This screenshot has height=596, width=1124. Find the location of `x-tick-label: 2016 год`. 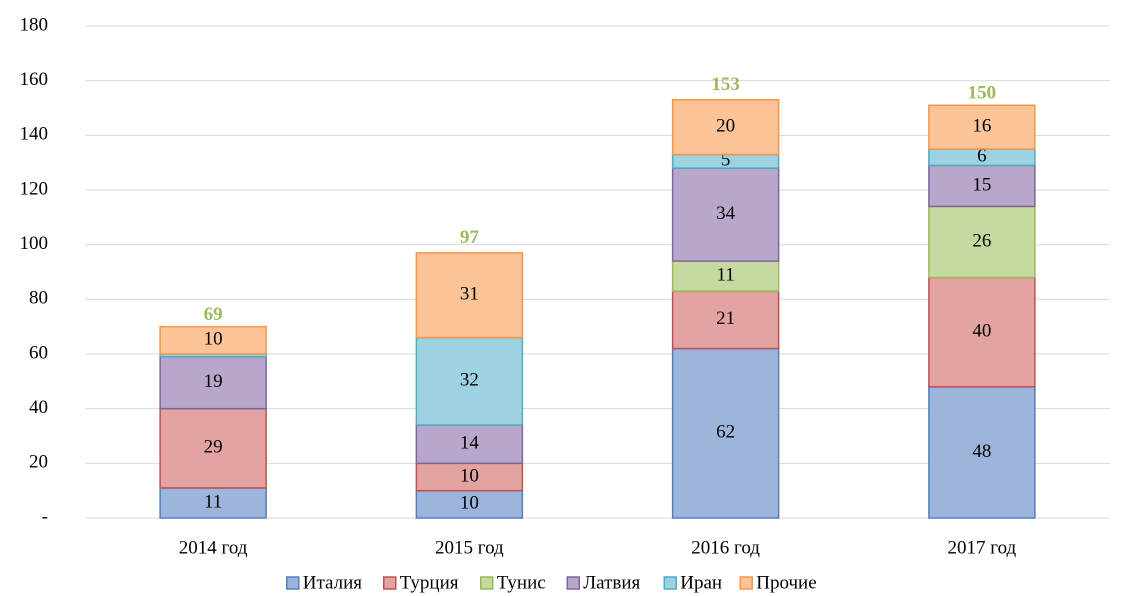

x-tick-label: 2016 год is located at coordinates (725, 547).